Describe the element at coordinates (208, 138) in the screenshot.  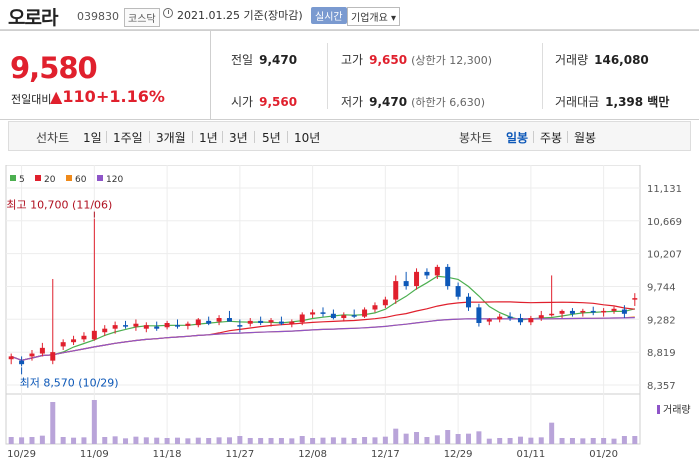
I see `period-1y: 1년` at that location.